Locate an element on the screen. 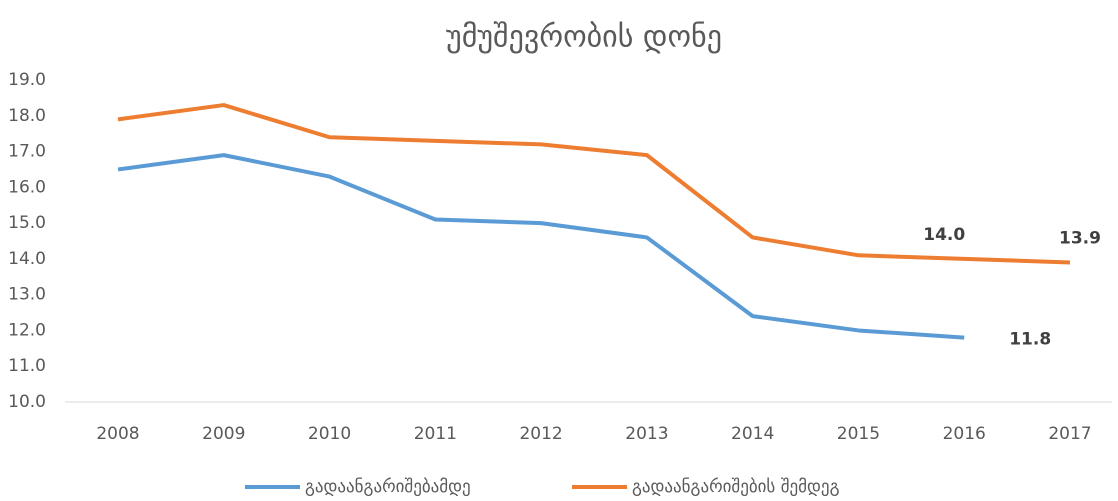 The height and width of the screenshot is (501, 1118). x-tick-label: 2008 is located at coordinates (117, 434).